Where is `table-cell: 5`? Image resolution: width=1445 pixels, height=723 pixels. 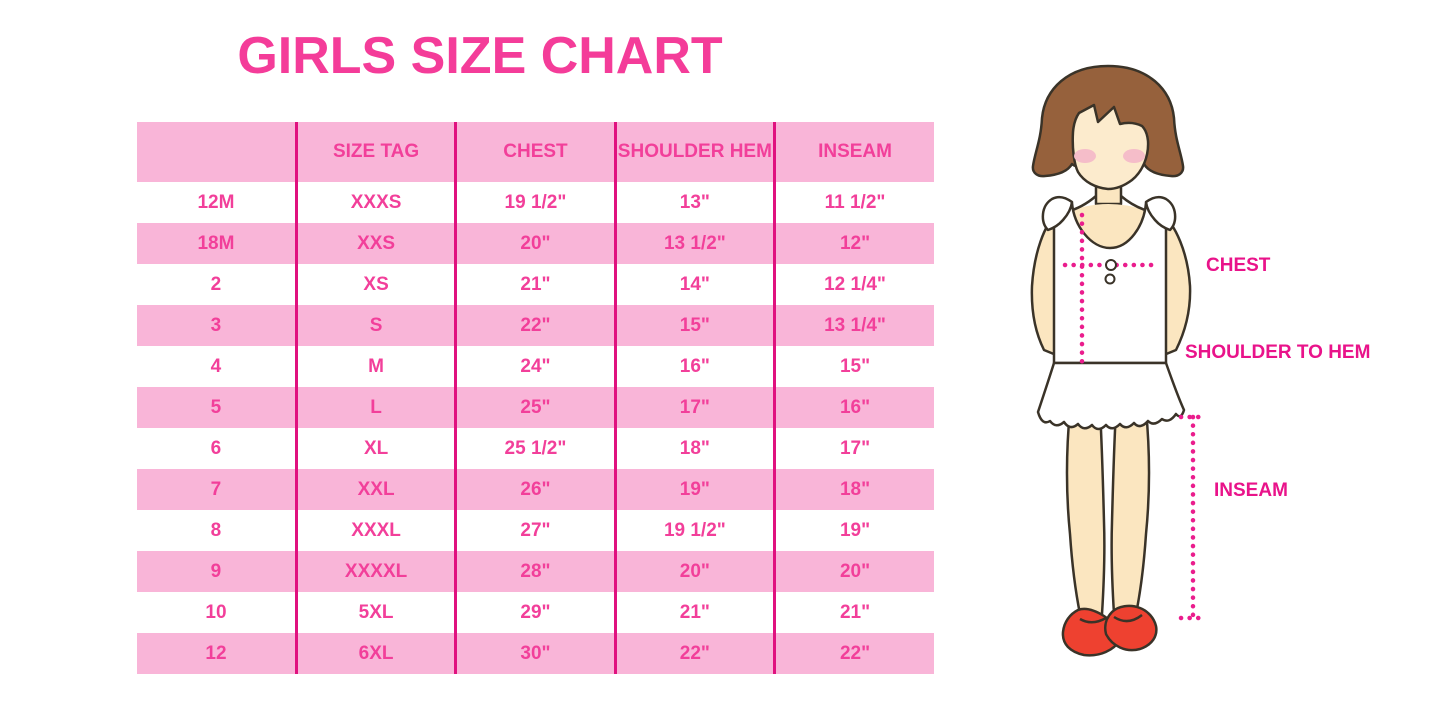
table-cell: 5 is located at coordinates (217, 407).